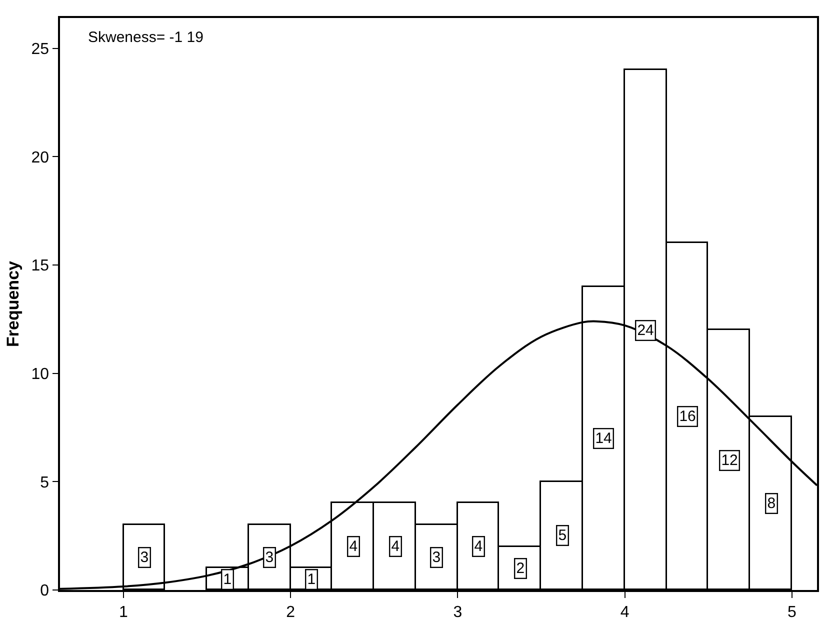 Image resolution: width=823 pixels, height=626 pixels. I want to click on y-tick-label: 10, so click(40, 374).